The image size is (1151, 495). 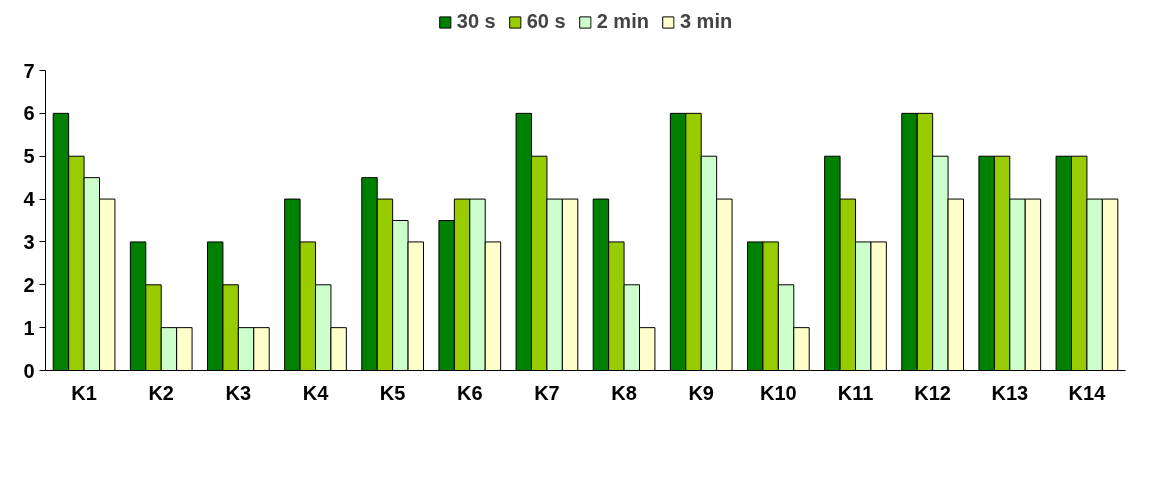 What do you see at coordinates (161, 392) in the screenshot?
I see `x-tick-label: K2` at bounding box center [161, 392].